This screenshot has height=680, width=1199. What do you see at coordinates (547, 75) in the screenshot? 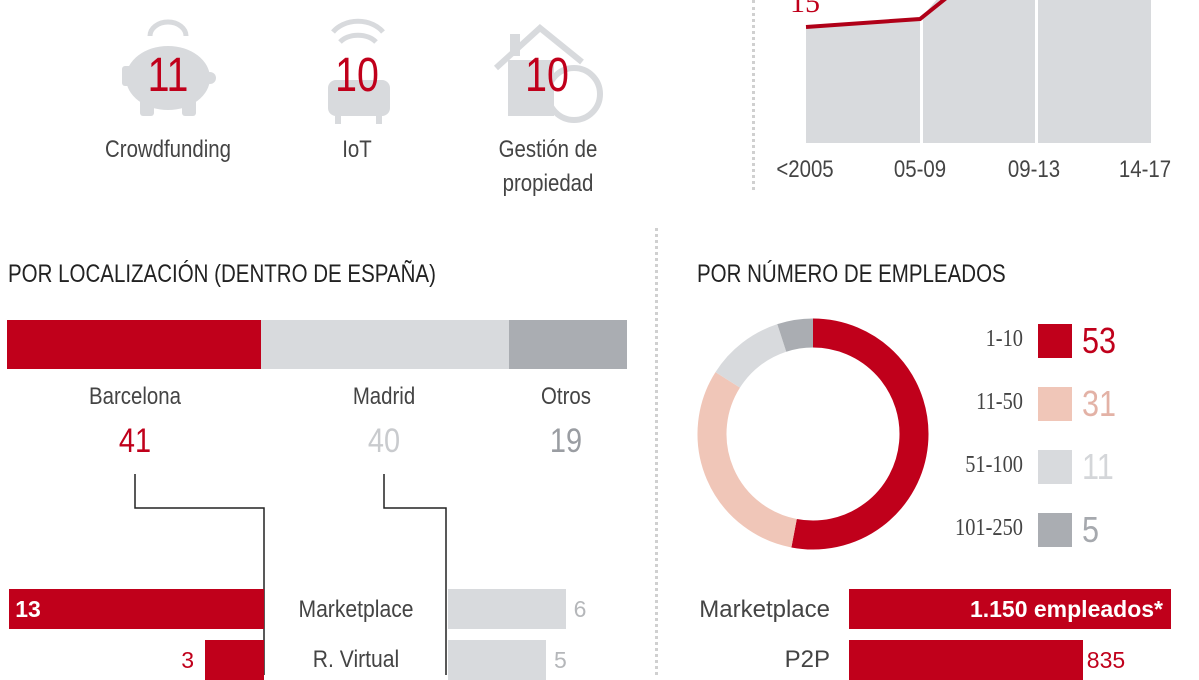
I see `property-count: 10` at bounding box center [547, 75].